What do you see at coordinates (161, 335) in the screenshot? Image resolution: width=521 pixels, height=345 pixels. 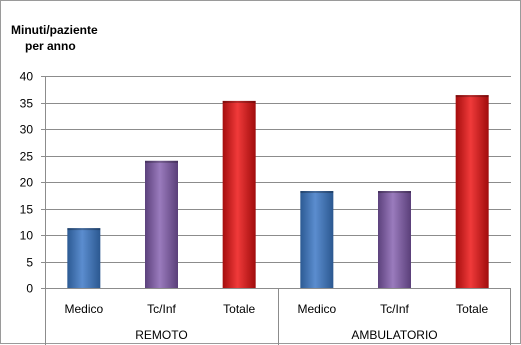 I see `x-group-label: REMOTO` at bounding box center [161, 335].